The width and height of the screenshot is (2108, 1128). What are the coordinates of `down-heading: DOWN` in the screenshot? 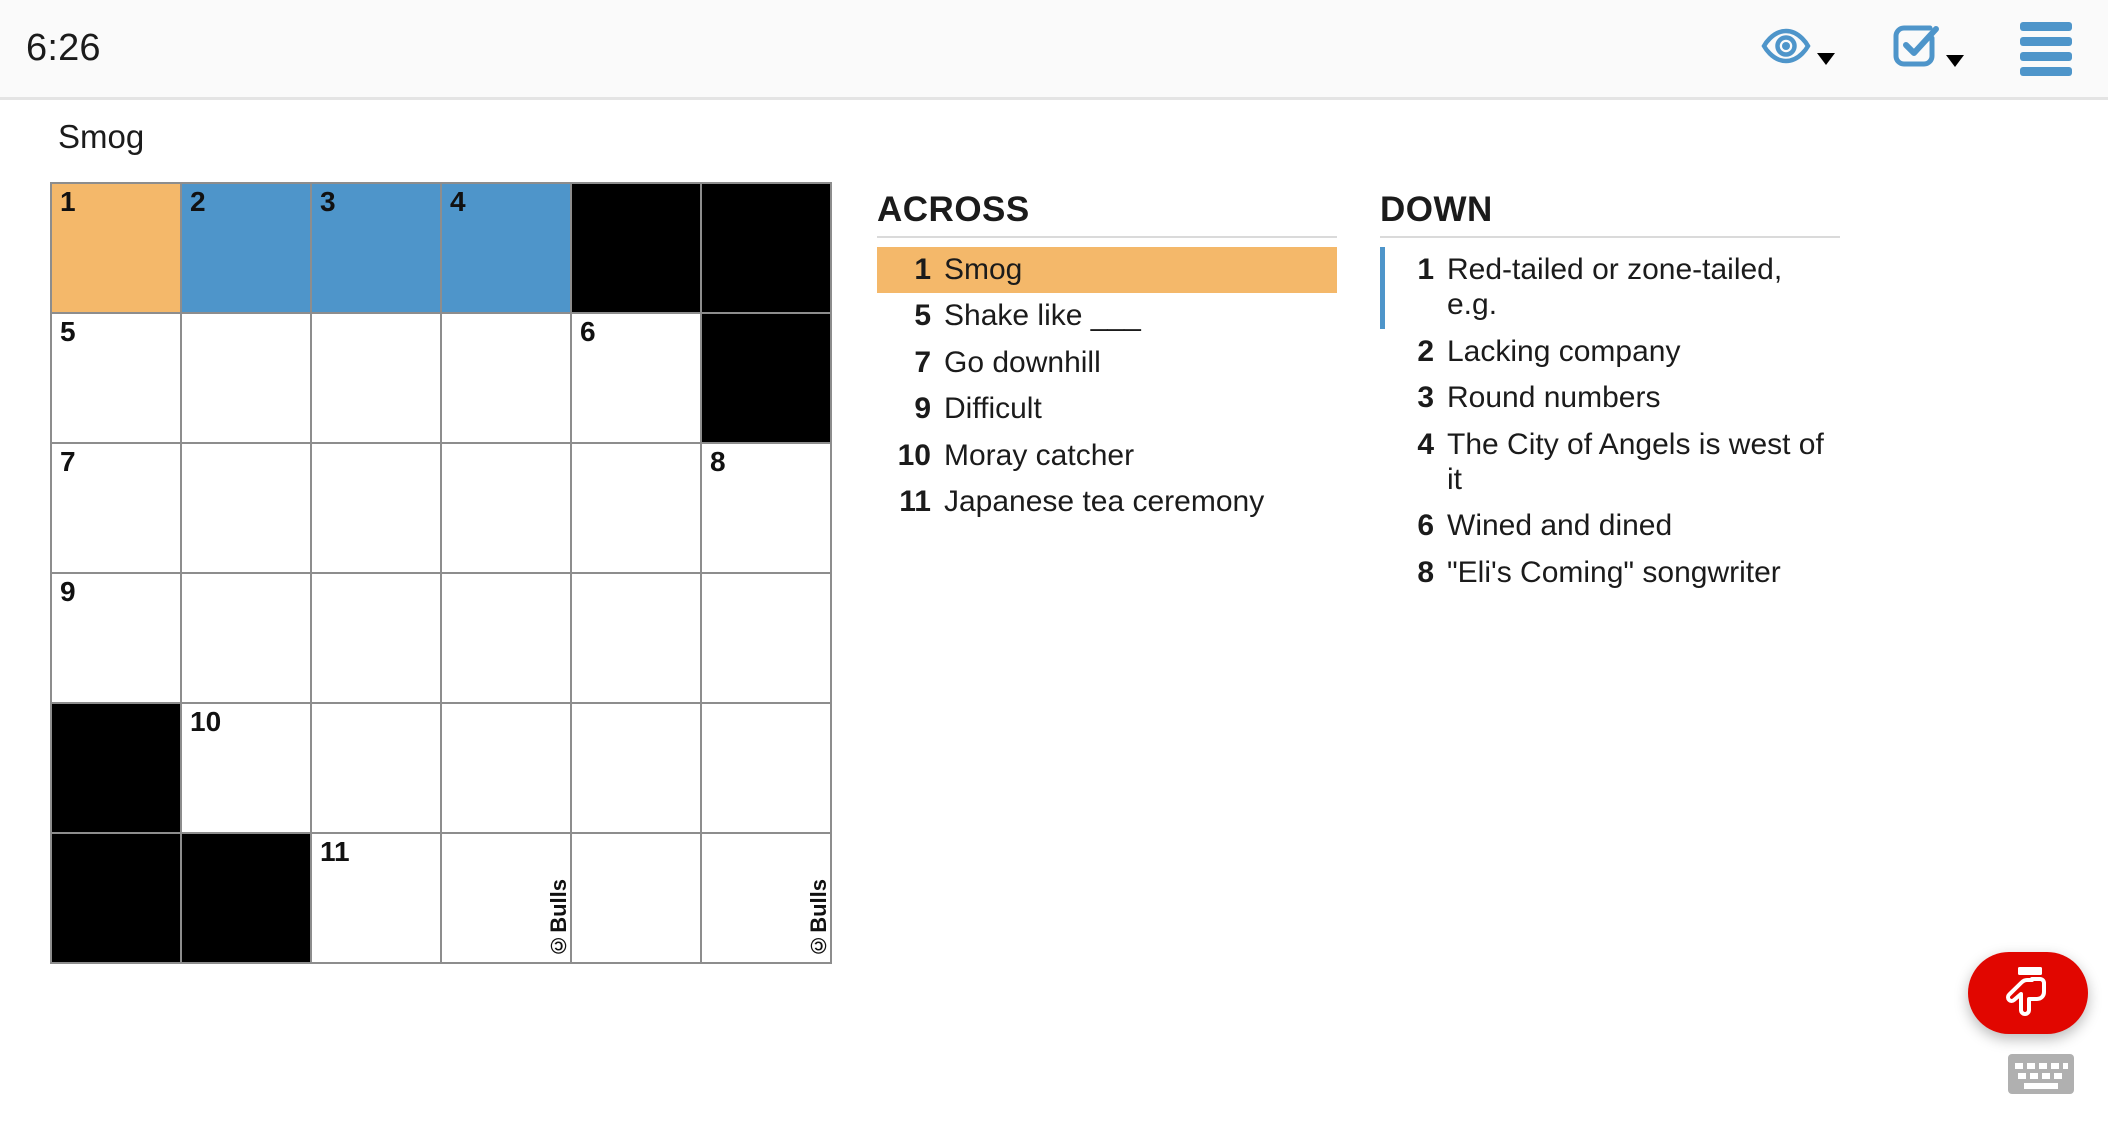 It's located at (1436, 209).